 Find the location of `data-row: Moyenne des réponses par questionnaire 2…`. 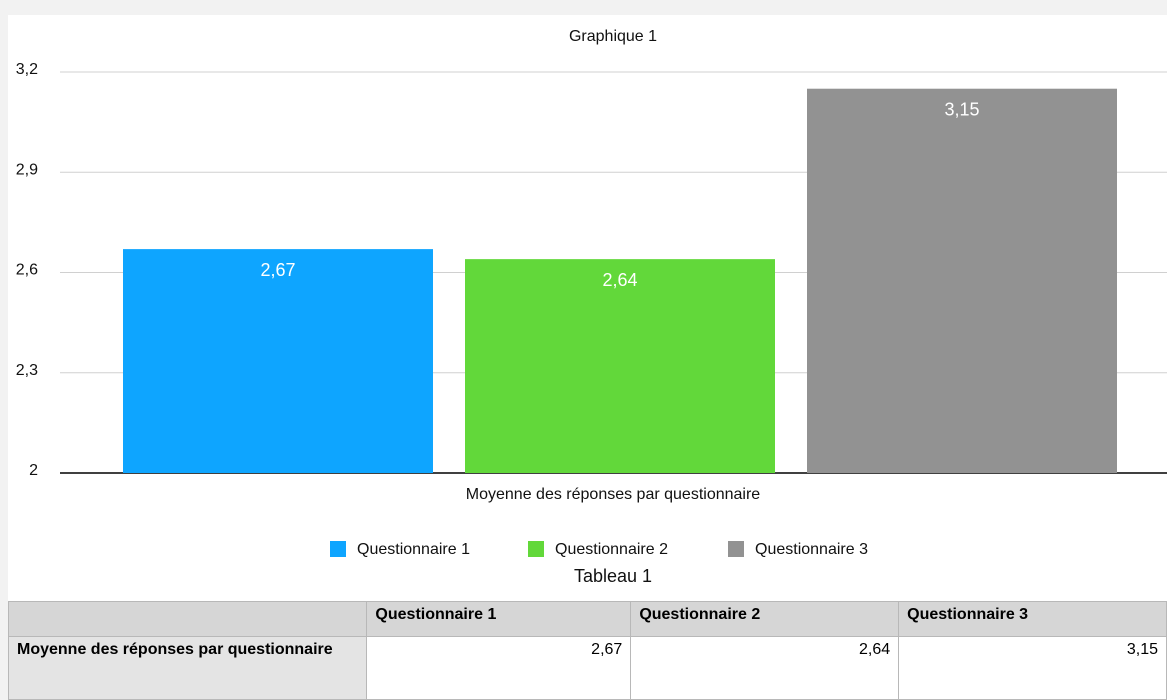

data-row: Moyenne des réponses par questionnaire 2… is located at coordinates (587, 668).